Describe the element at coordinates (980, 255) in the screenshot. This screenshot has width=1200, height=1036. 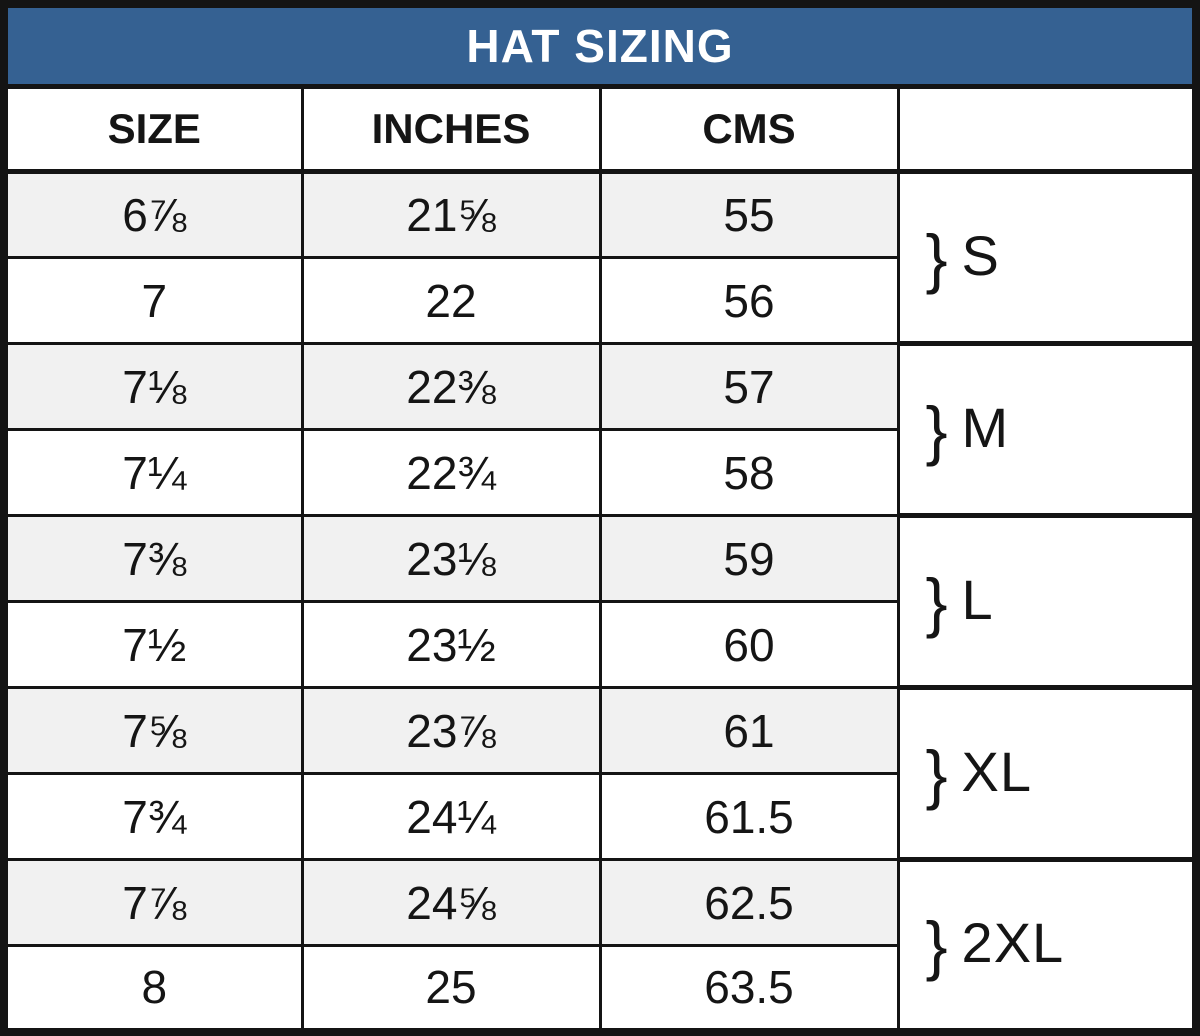
I see `group-label-s: S` at that location.